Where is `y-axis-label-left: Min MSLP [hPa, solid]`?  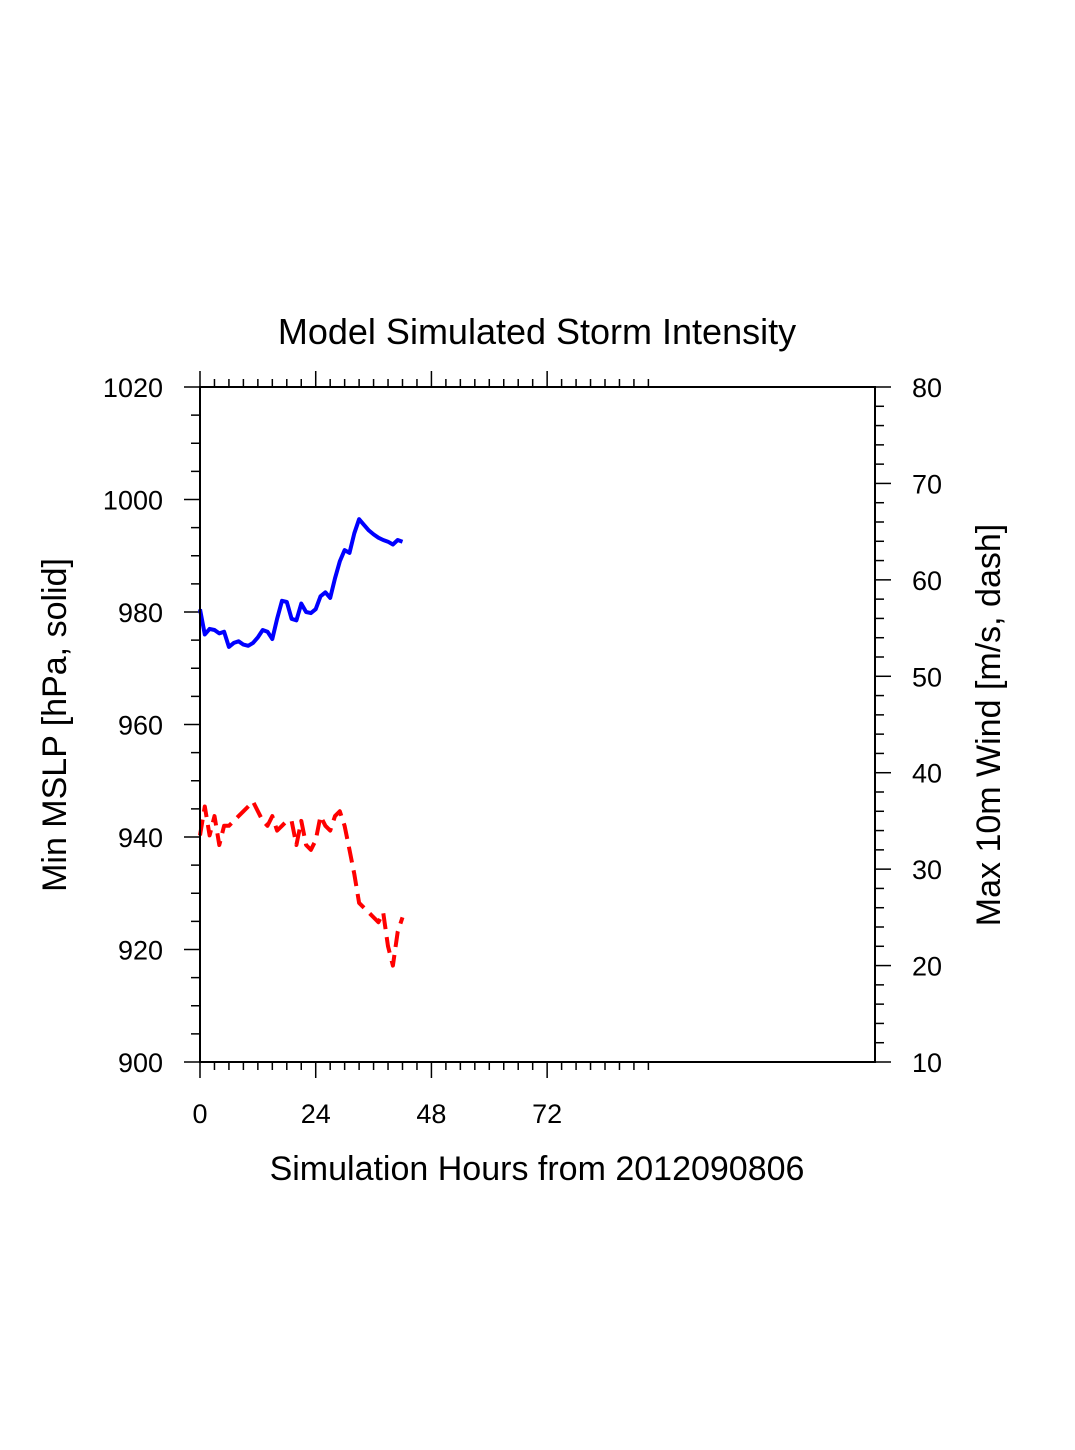 y-axis-label-left: Min MSLP [hPa, solid] is located at coordinates (55, 725).